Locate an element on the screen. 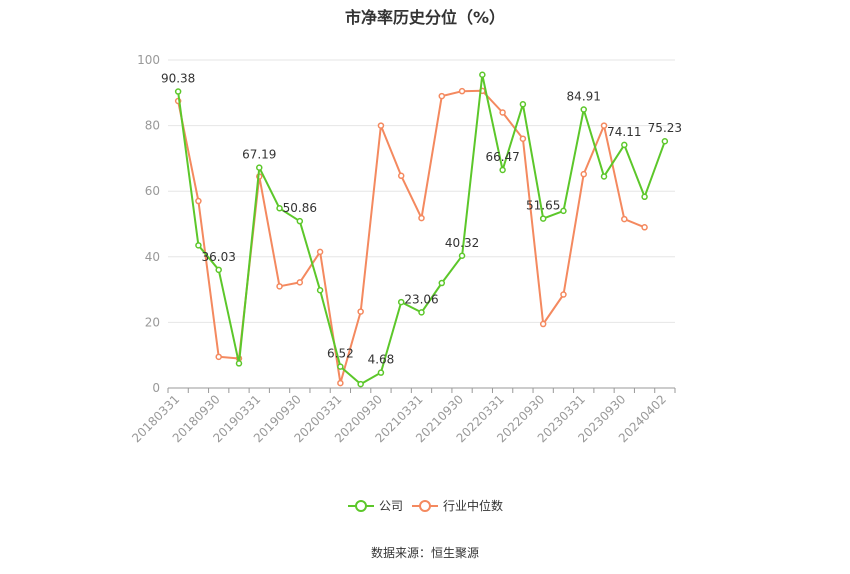 This screenshot has width=850, height=574. data-label: 74.11 is located at coordinates (624, 132).